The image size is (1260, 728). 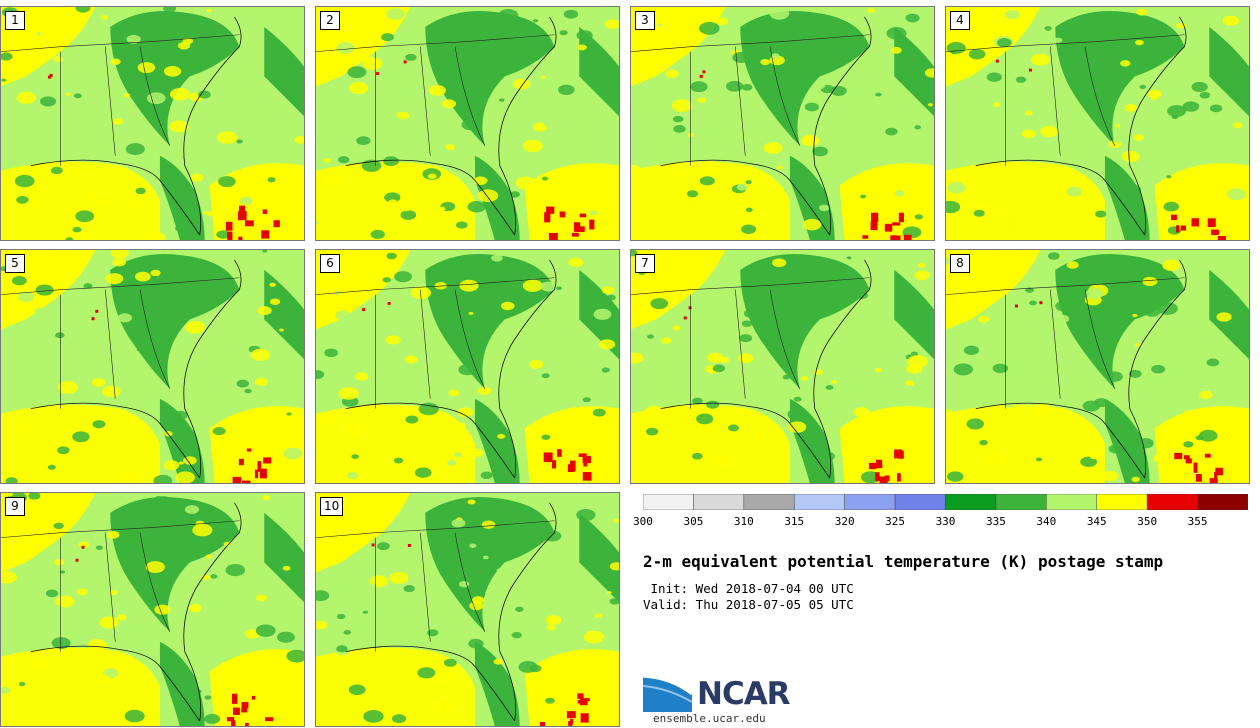 What do you see at coordinates (645, 263) in the screenshot?
I see `stamp-label: 7` at bounding box center [645, 263].